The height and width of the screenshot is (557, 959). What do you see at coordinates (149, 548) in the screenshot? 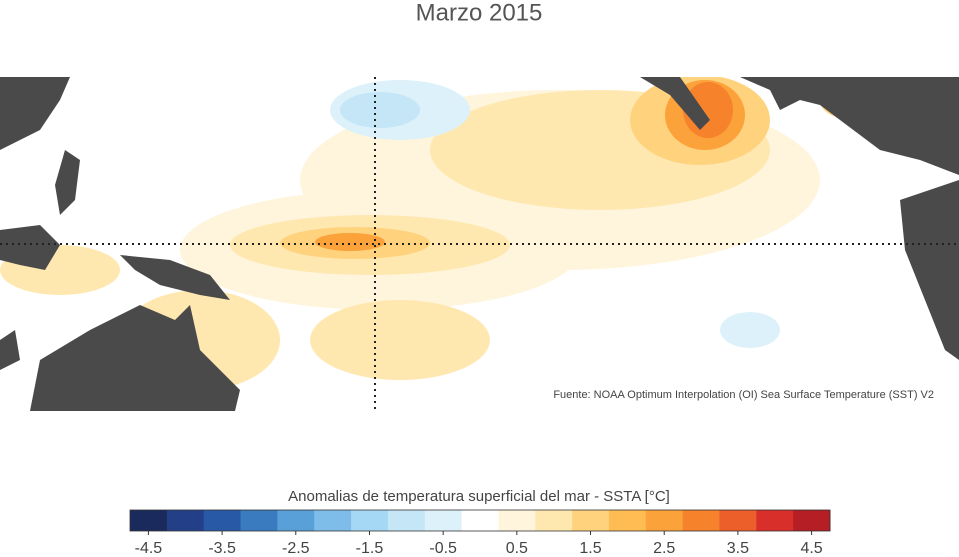
I see `colorbar-tick-label: -4.5` at bounding box center [149, 548].